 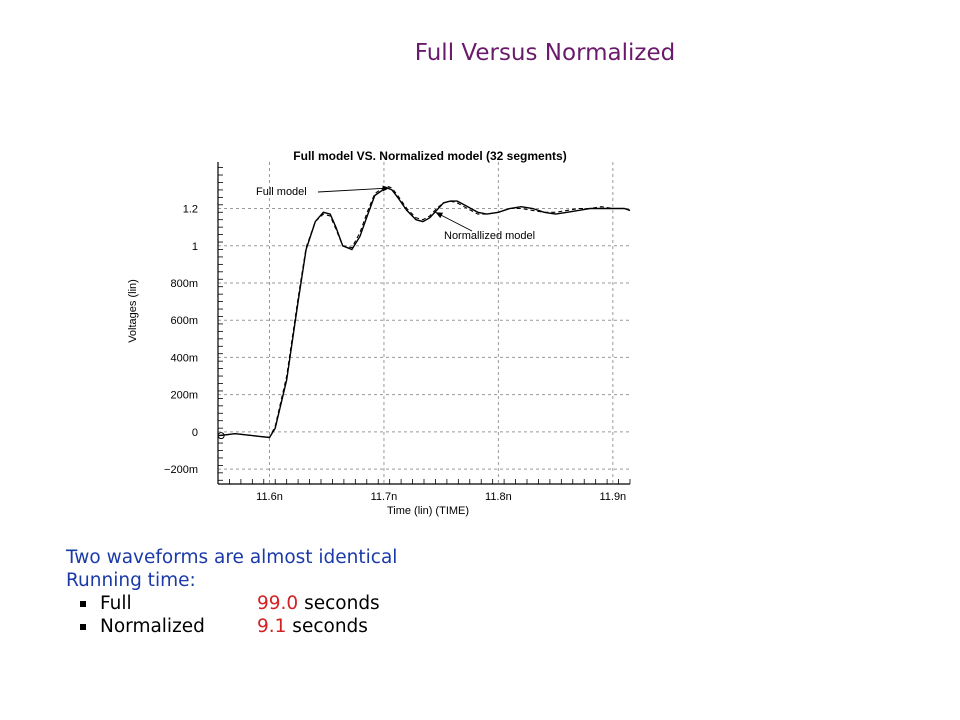 I want to click on x-tick-label: 11.7n, so click(x=384, y=497).